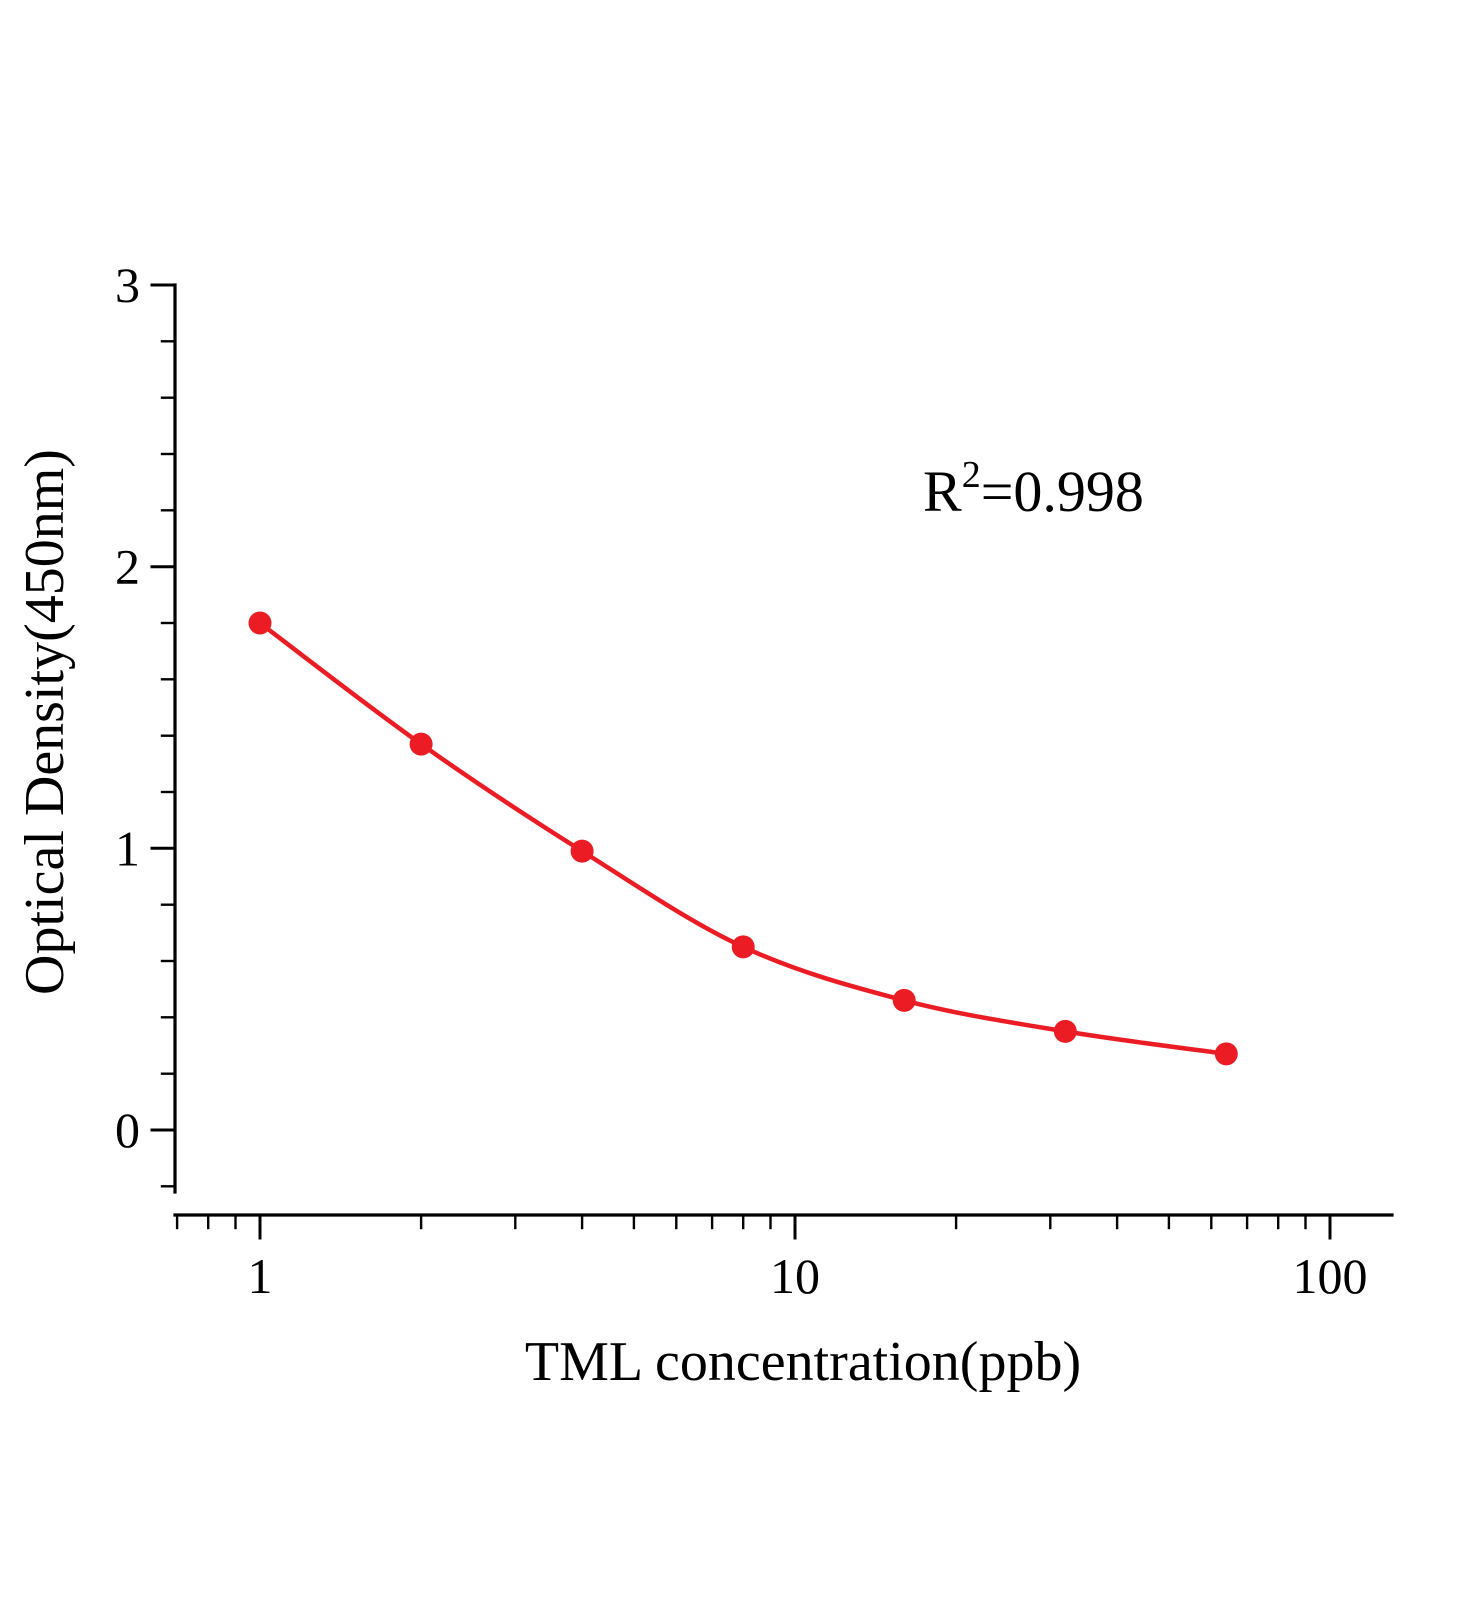  Describe the element at coordinates (127, 848) in the screenshot. I see `y-tick-label: 1` at that location.